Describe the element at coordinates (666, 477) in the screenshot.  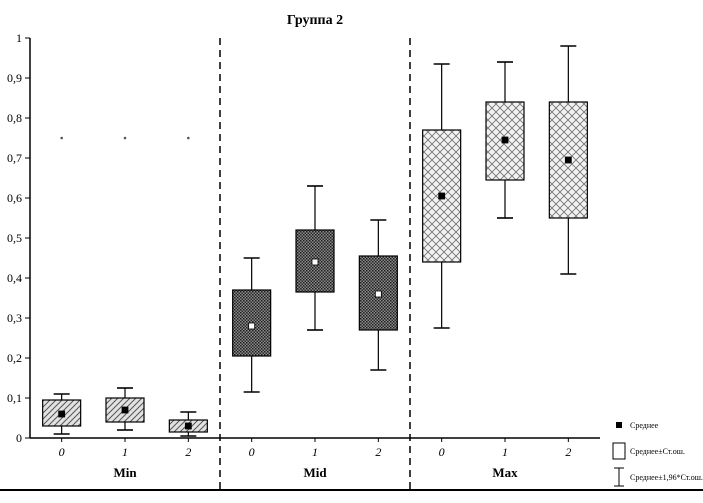
I see `legend-label: Среднее±1,96*Ст.ош.` at that location.